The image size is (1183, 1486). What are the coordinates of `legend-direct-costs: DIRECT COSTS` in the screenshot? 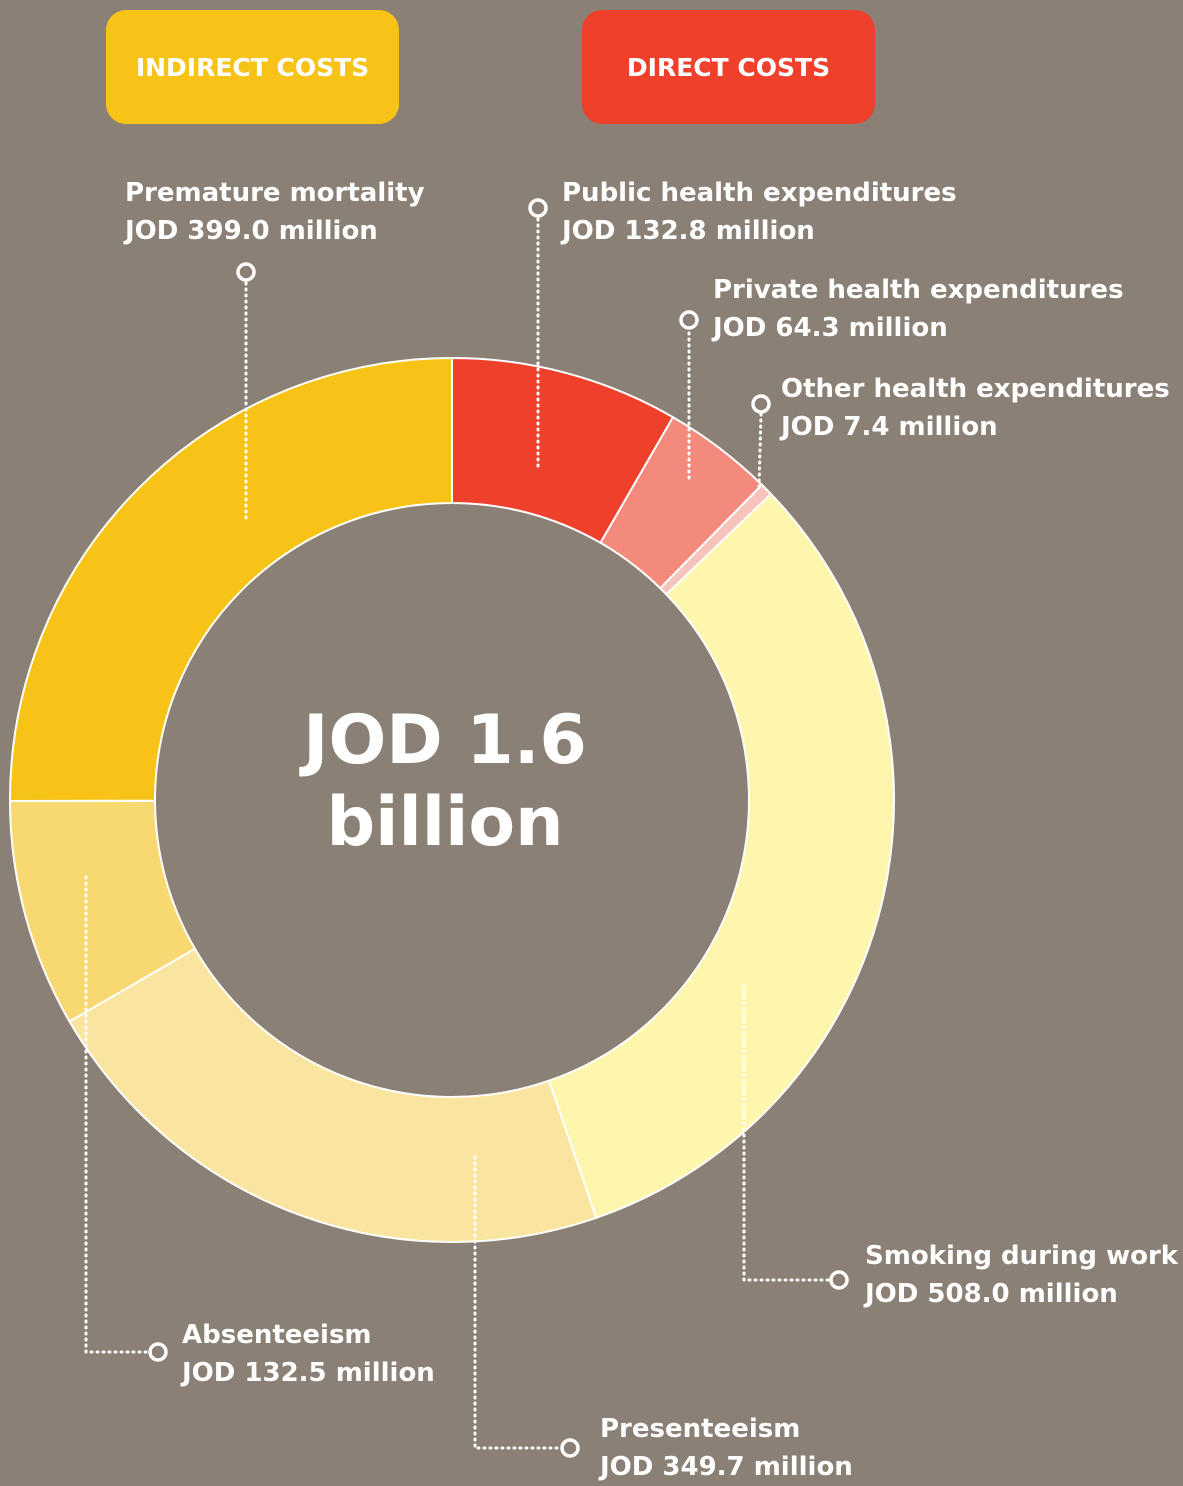 It's located at (728, 67).